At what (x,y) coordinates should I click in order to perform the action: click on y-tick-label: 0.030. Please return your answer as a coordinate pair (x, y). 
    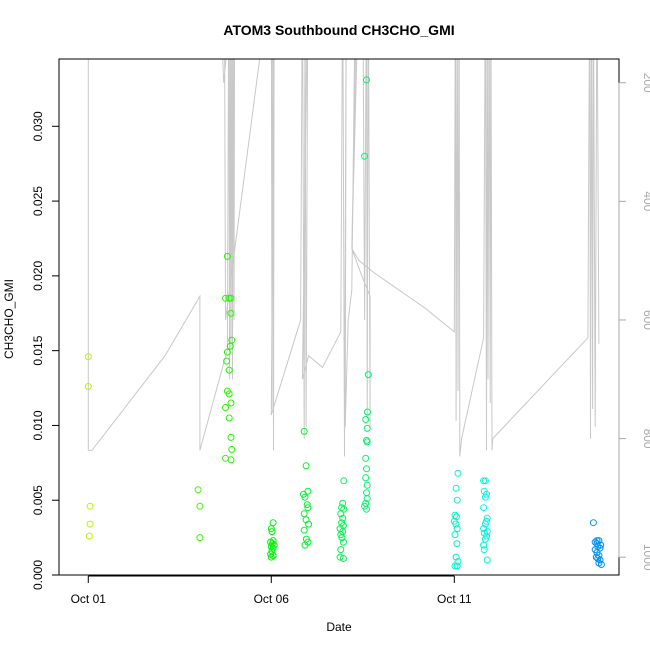
    Looking at the image, I should click on (38, 126).